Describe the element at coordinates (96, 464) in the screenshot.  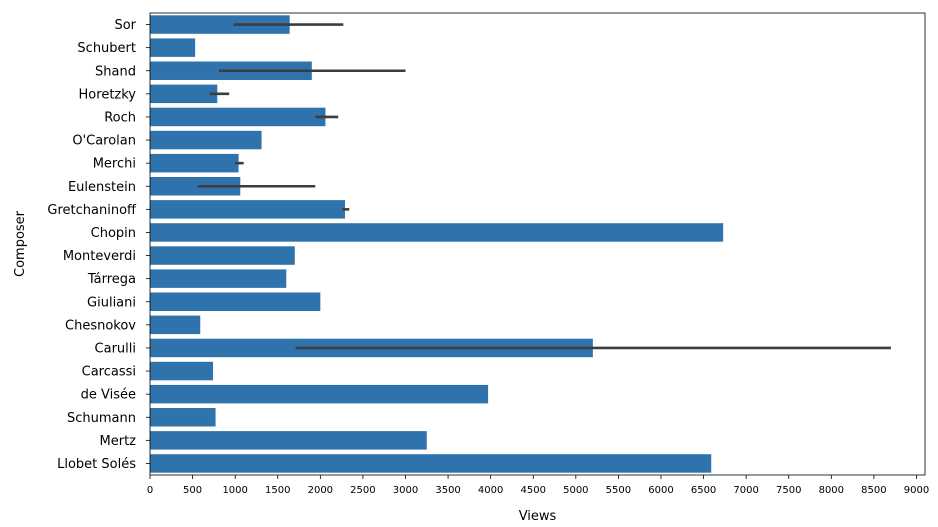
I see `y-tick-label: Llobet Solés` at that location.